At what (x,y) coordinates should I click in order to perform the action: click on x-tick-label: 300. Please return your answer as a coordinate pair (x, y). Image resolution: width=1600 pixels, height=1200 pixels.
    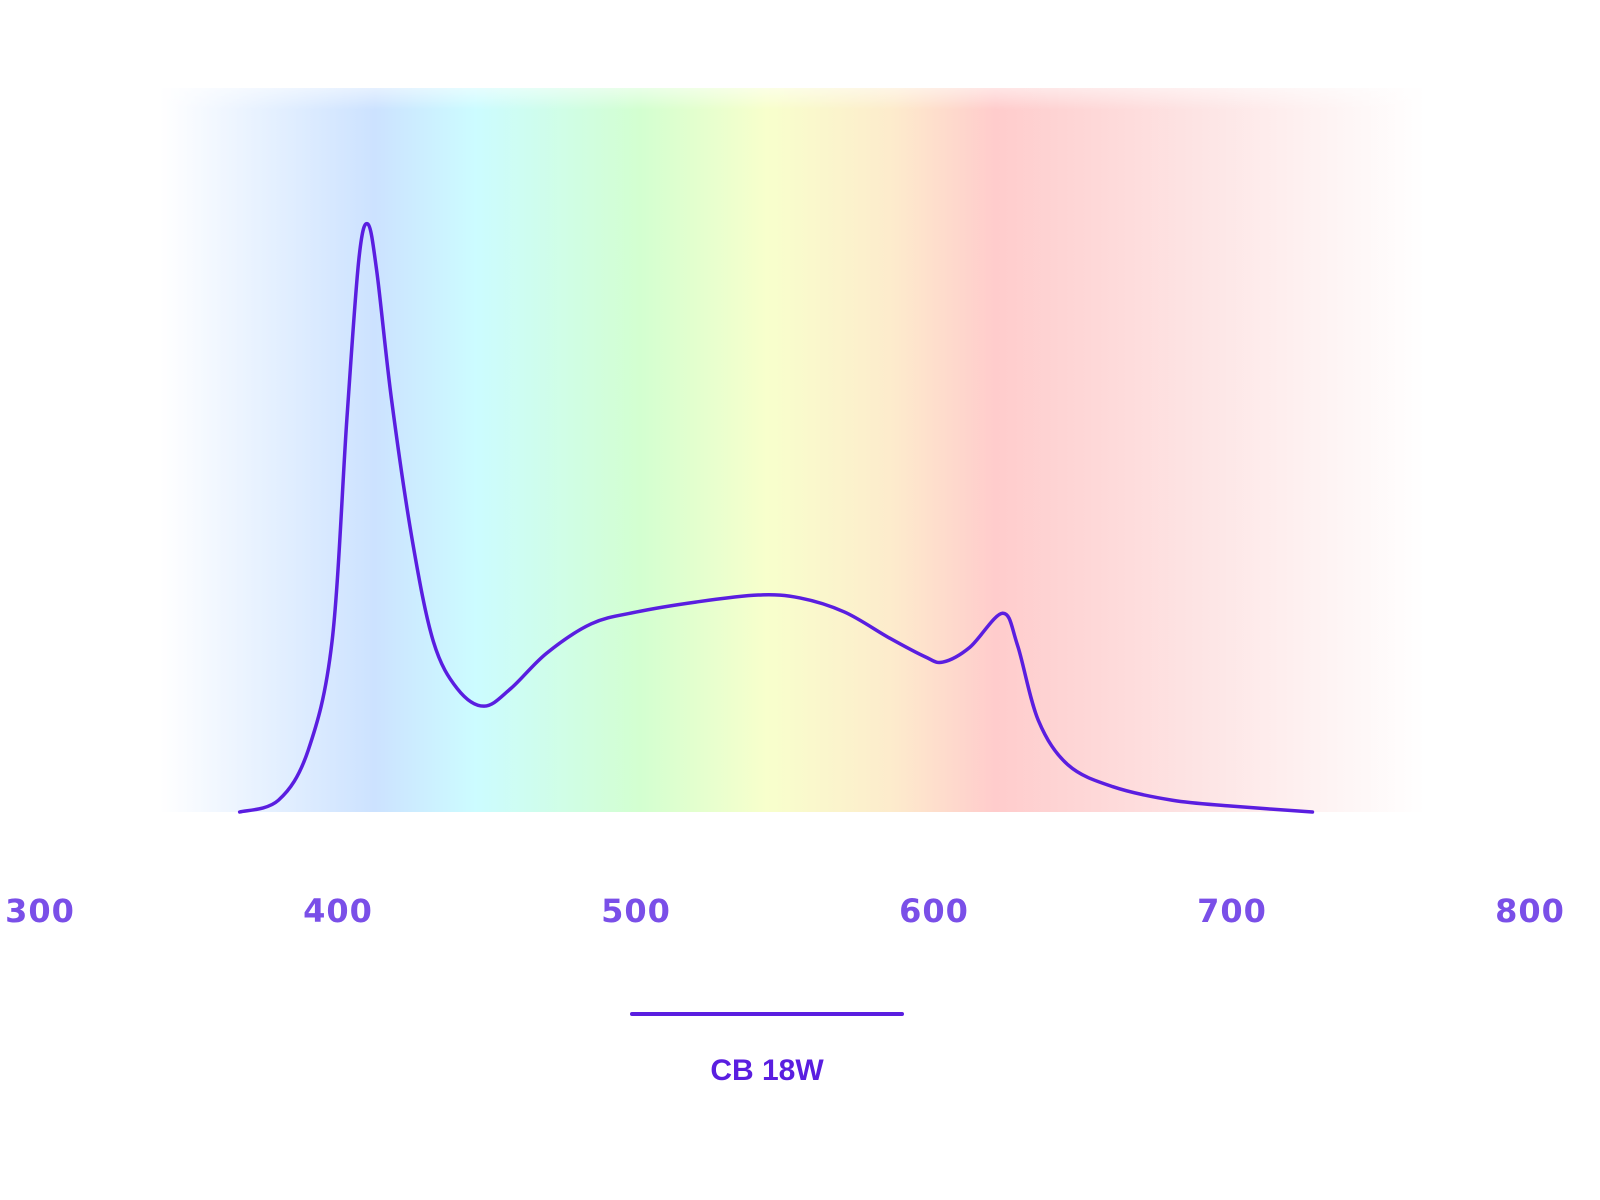
    Looking at the image, I should click on (40, 911).